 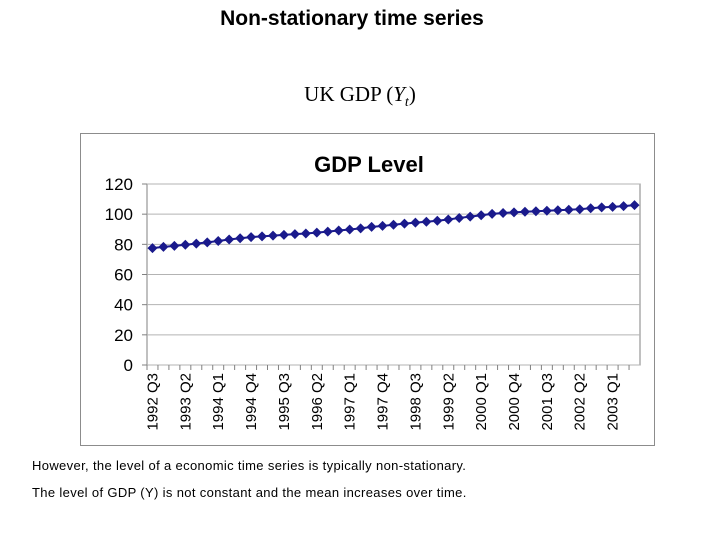 I want to click on x-tick-label: 2002 Q2, so click(x=580, y=402).